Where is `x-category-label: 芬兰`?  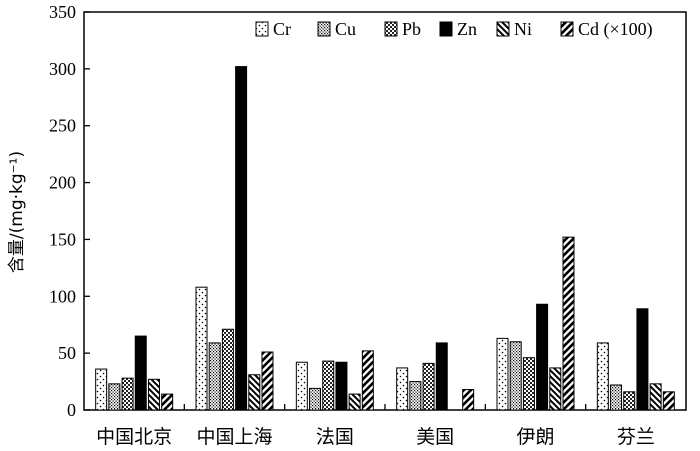 x-category-label: 芬兰 is located at coordinates (636, 437).